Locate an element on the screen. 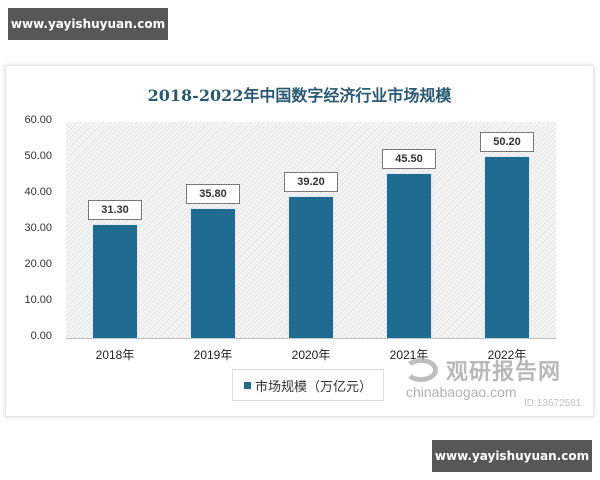 The image size is (600, 480). y-tick-label: 0.00 is located at coordinates (41, 336).